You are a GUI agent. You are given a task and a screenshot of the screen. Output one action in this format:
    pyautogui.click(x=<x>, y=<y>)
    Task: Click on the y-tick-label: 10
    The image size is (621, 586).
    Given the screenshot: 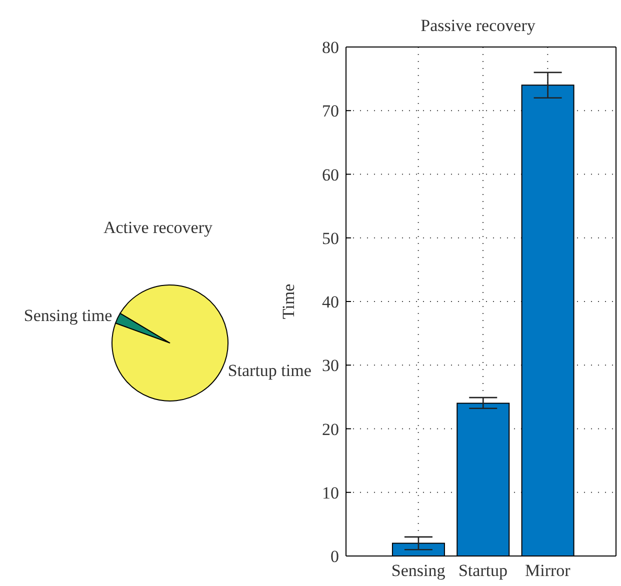 What is the action you would take?
    pyautogui.click(x=330, y=492)
    